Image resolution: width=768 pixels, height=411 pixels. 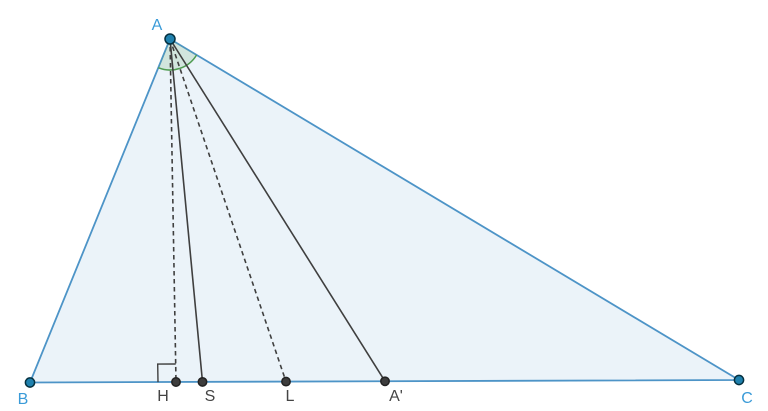 I want to click on label-C: C, so click(x=747, y=398).